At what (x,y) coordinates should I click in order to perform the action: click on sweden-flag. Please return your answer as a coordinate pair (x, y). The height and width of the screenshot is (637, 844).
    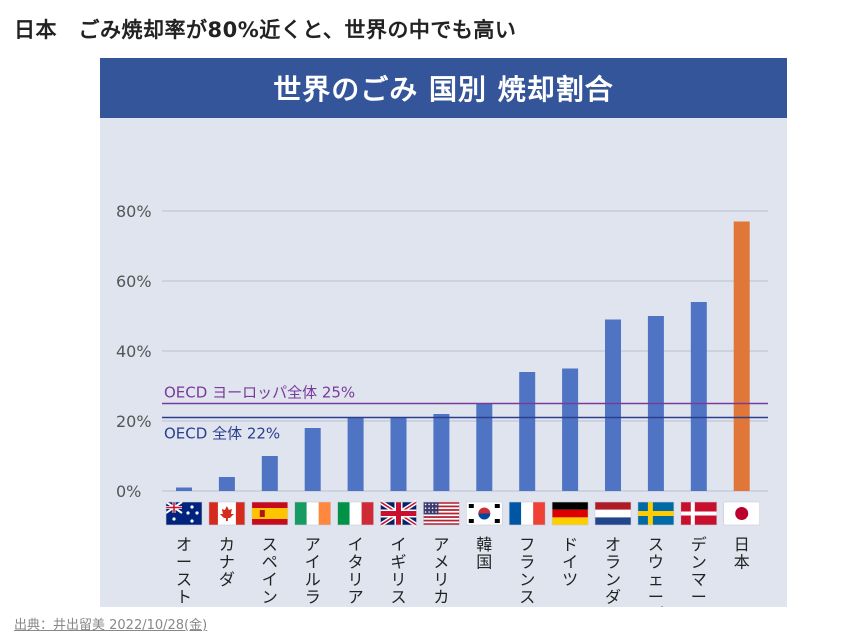
    Looking at the image, I should click on (656, 513).